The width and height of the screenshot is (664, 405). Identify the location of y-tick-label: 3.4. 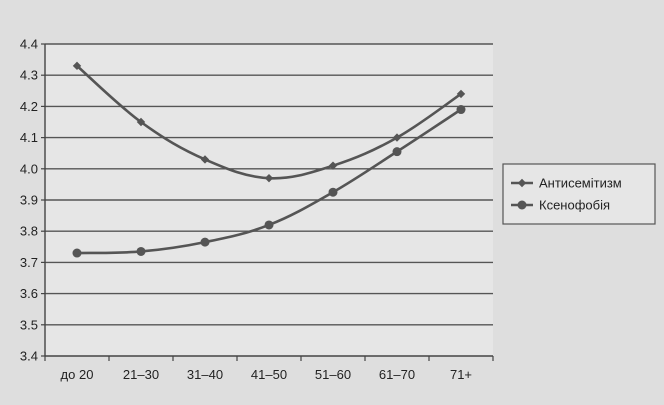
(29, 356).